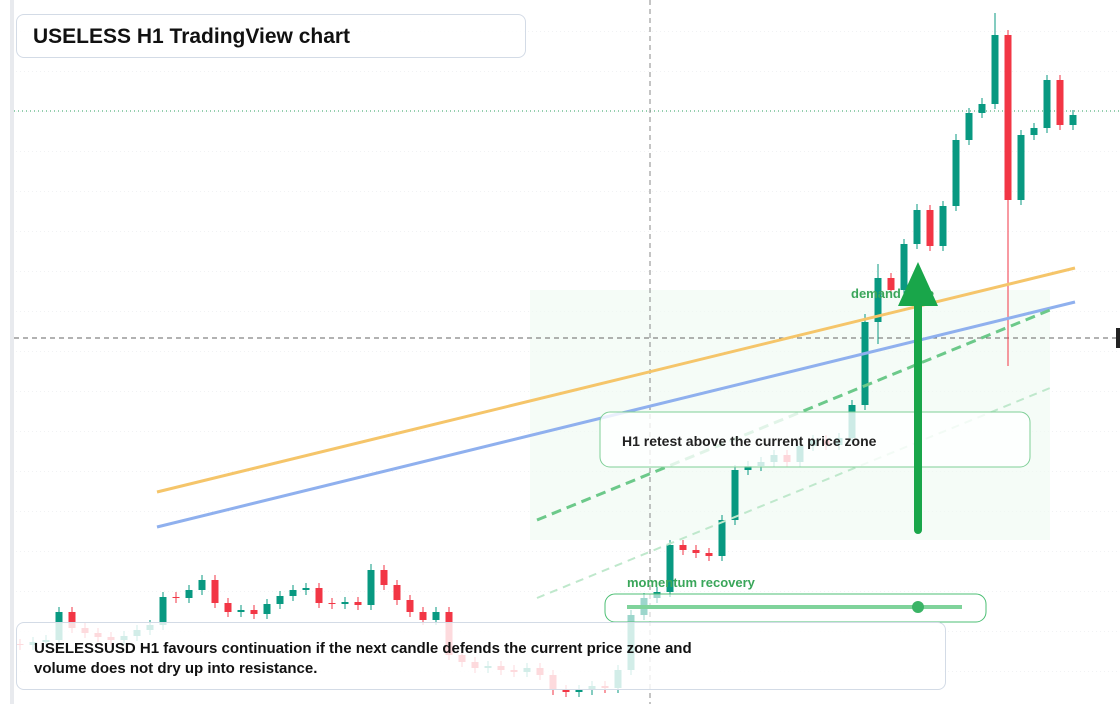 The height and width of the screenshot is (704, 1120). I want to click on title-box: USELESS H1 TradingView chart, so click(271, 36).